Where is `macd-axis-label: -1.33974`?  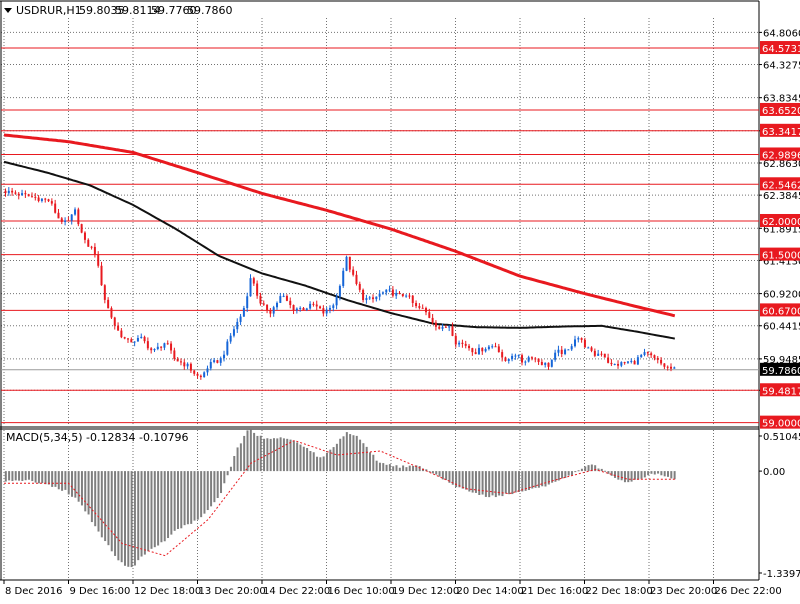 macd-axis-label: -1.33974 is located at coordinates (781, 574).